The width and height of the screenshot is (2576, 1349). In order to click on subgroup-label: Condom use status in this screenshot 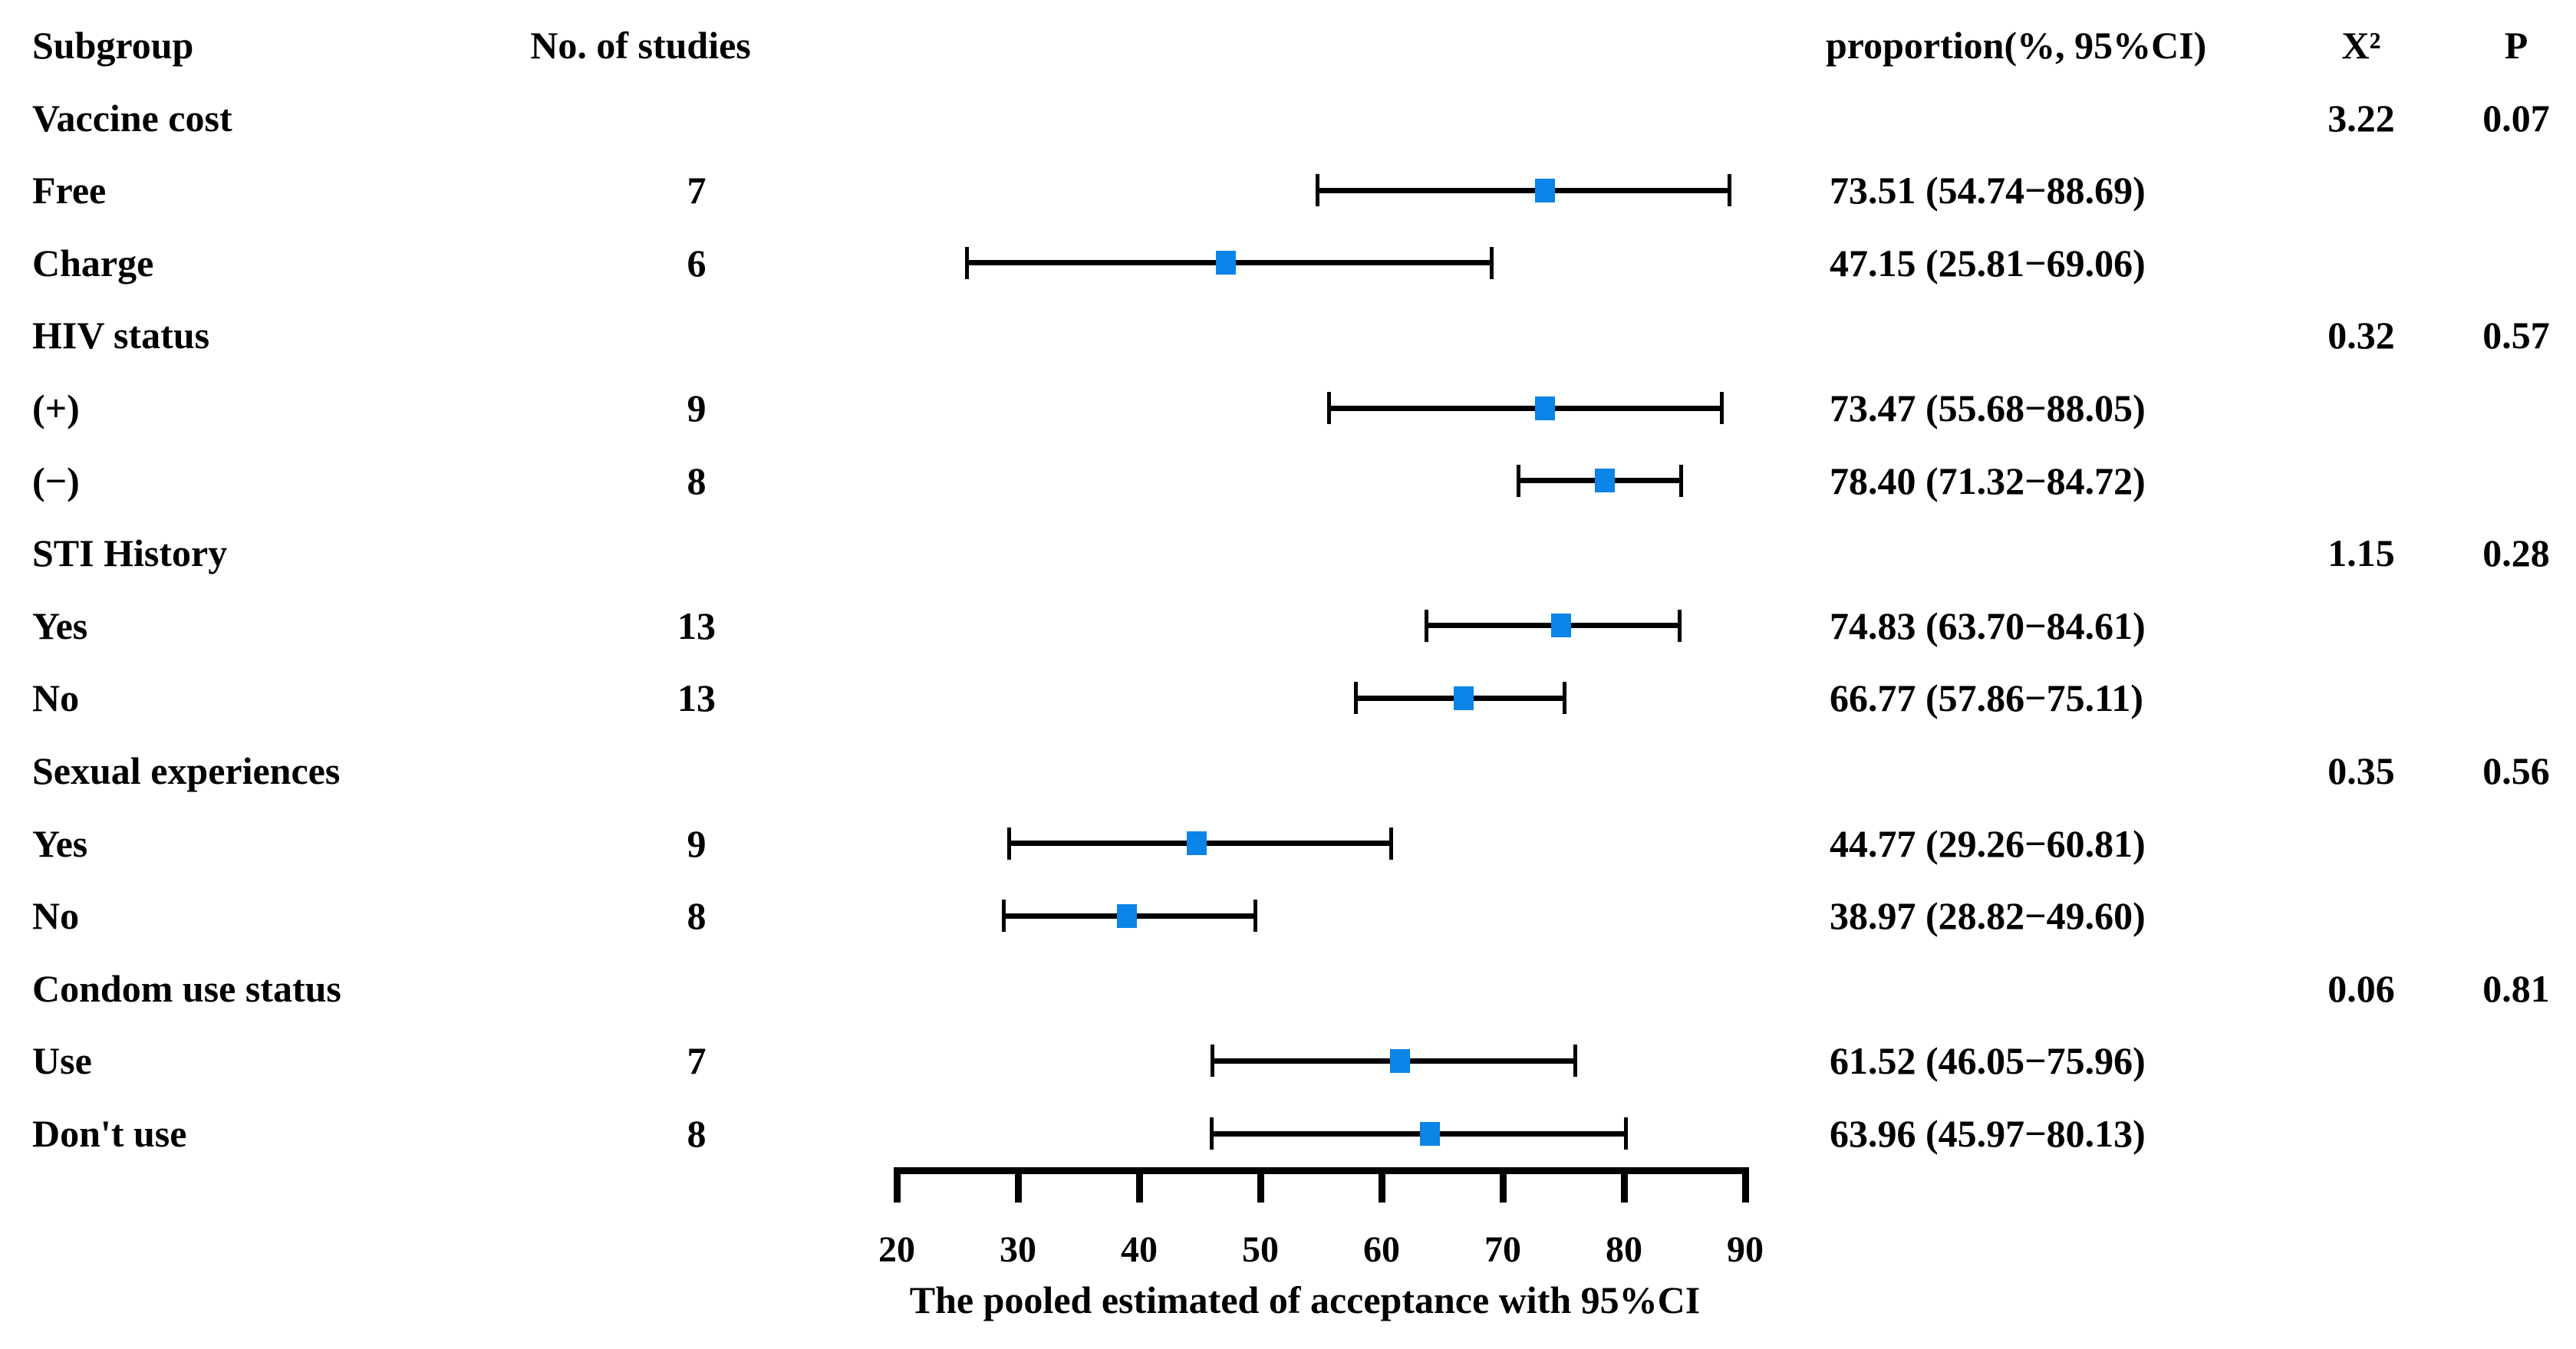, I will do `click(186, 988)`.